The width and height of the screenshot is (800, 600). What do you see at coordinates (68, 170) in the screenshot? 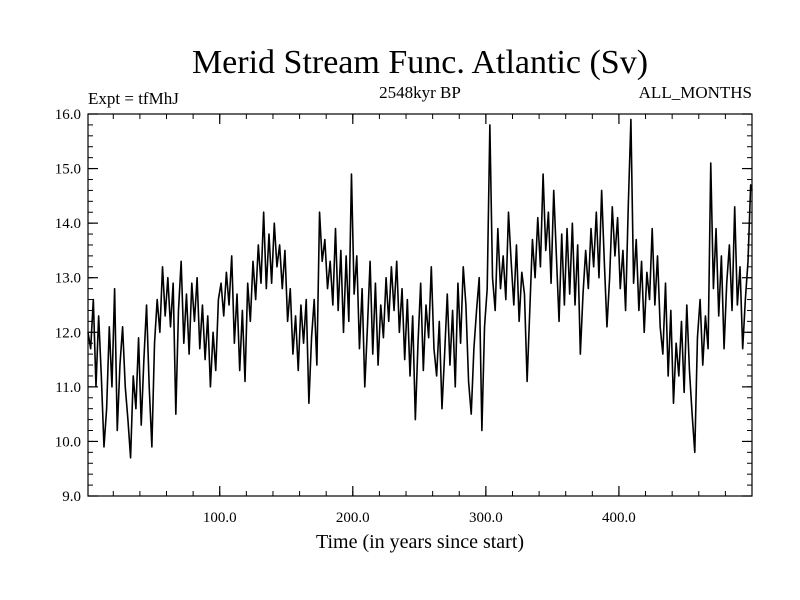
I see `y-tick-label: 15.0` at bounding box center [68, 170].